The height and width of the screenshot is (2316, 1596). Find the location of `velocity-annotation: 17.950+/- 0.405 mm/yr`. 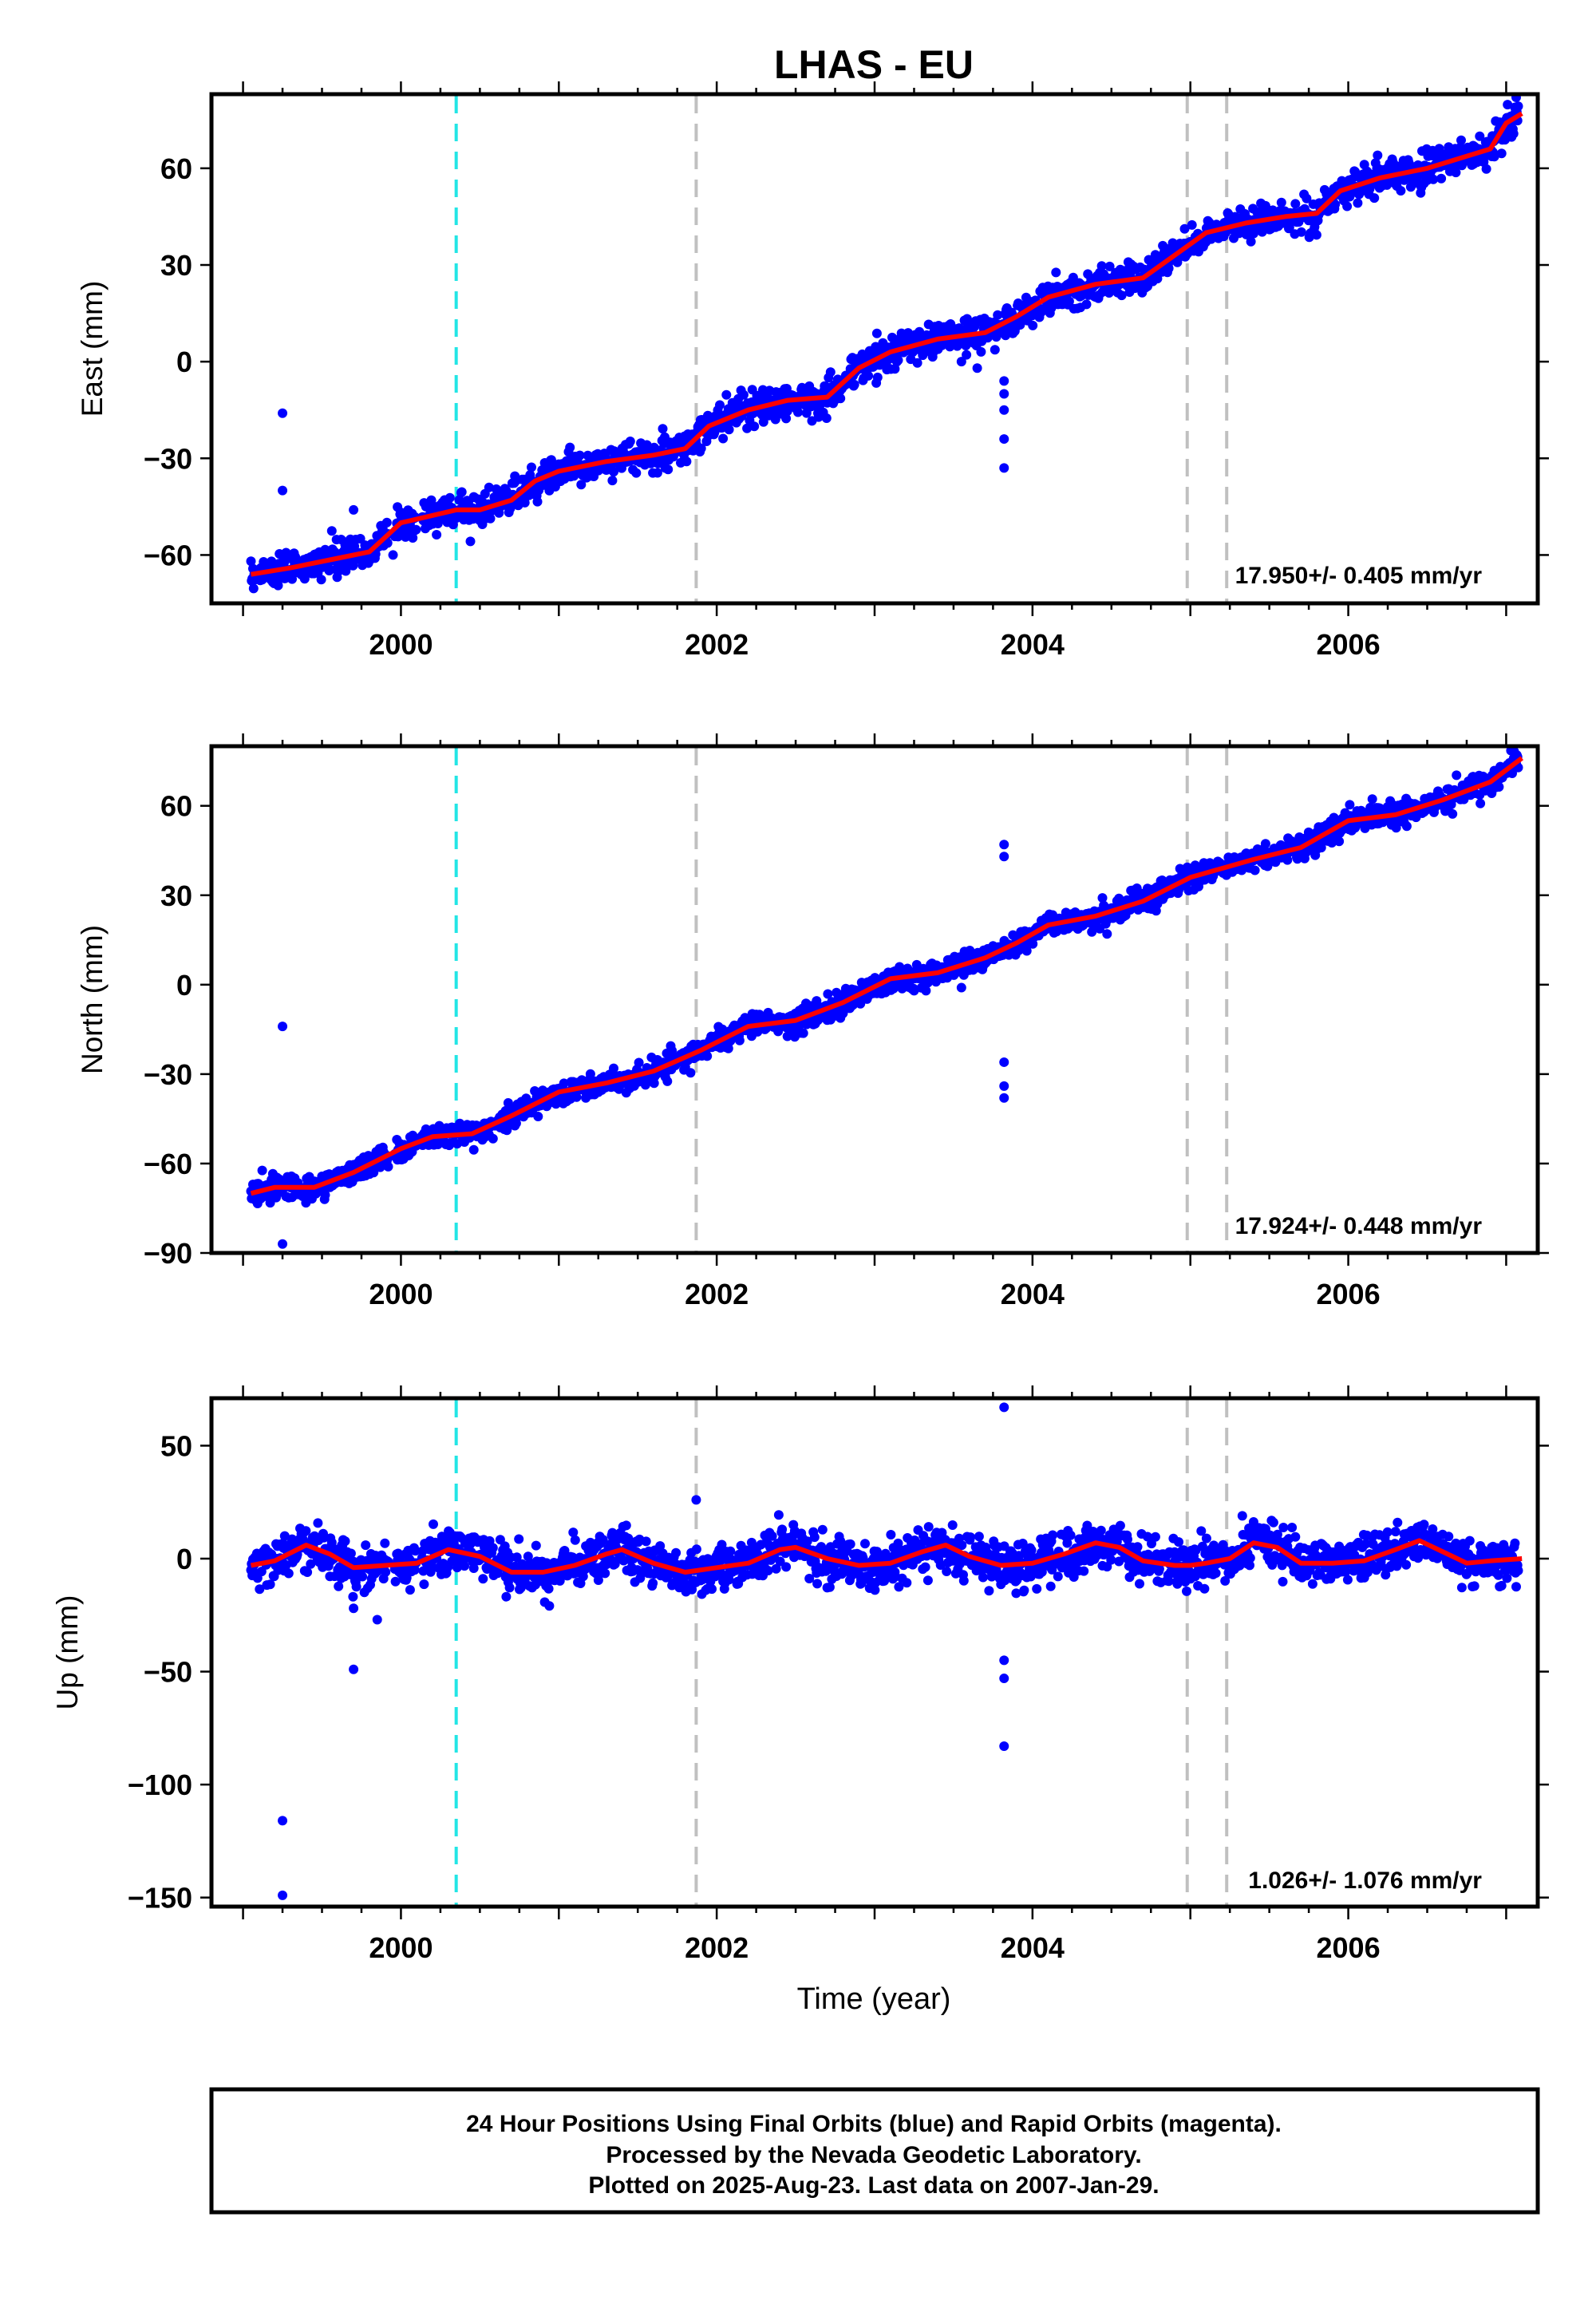

velocity-annotation: 17.950+/- 0.405 mm/yr is located at coordinates (1359, 576).